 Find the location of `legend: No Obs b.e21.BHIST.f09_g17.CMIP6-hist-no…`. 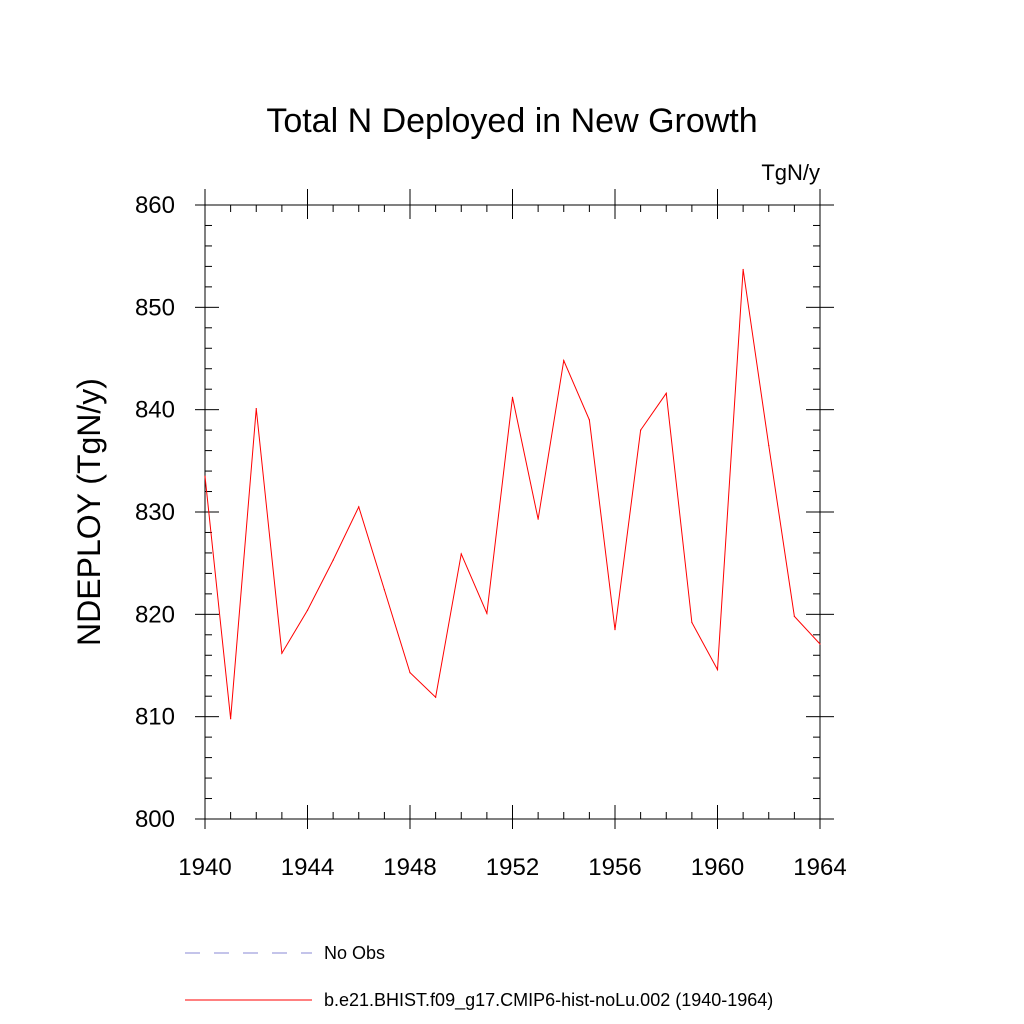

legend: No Obs b.e21.BHIST.f09_g17.CMIP6-hist-no… is located at coordinates (479, 977).